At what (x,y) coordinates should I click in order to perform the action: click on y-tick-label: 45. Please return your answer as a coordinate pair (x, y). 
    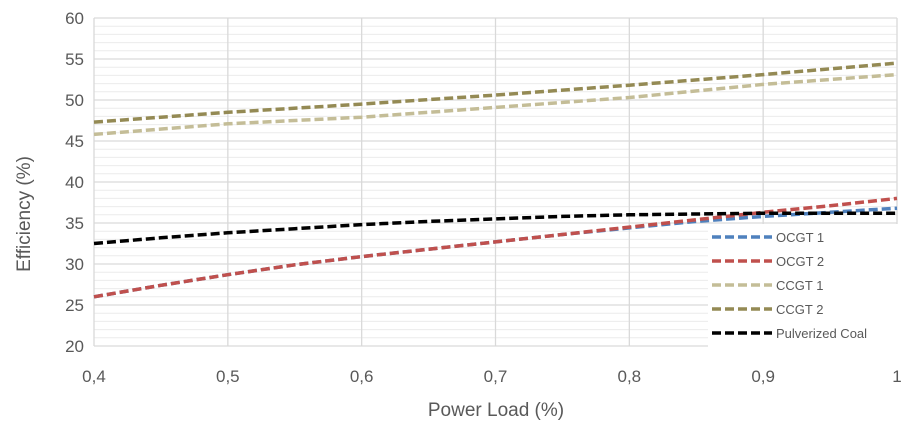
    Looking at the image, I should click on (74, 141).